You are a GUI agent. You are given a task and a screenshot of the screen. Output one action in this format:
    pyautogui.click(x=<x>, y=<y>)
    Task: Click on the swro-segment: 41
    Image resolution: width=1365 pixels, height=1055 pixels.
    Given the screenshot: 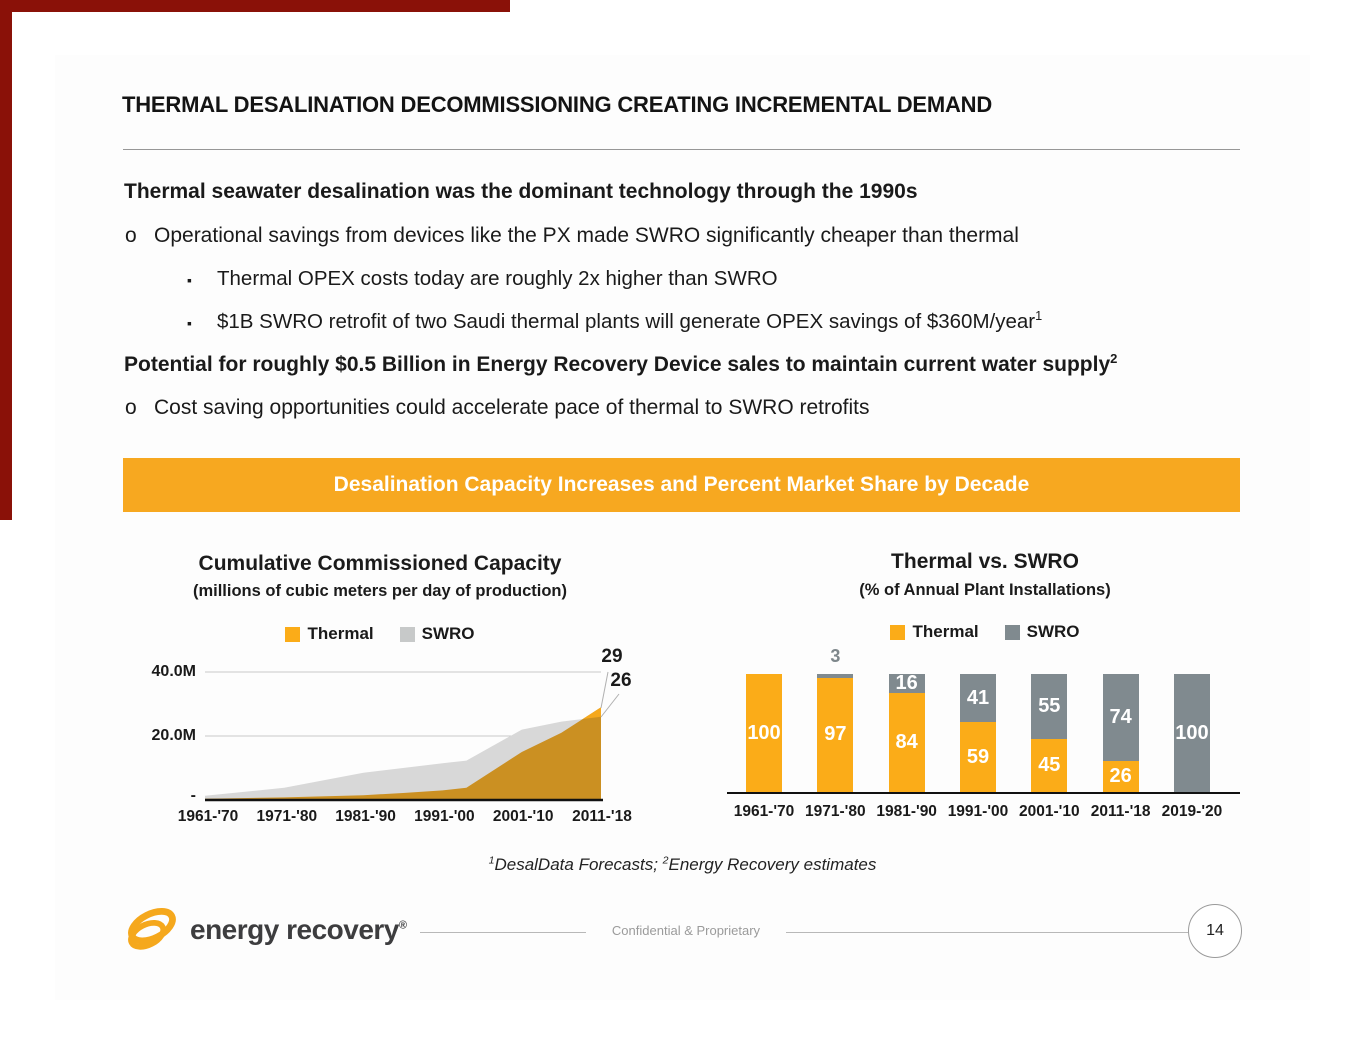 What is the action you would take?
    pyautogui.click(x=977, y=698)
    